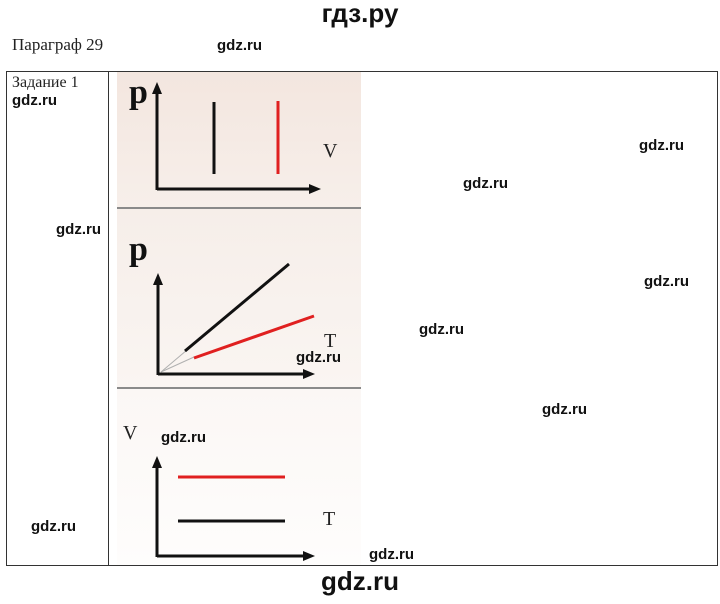 The image size is (720, 604). I want to click on paragraph-title: Параграф 29, so click(58, 44).